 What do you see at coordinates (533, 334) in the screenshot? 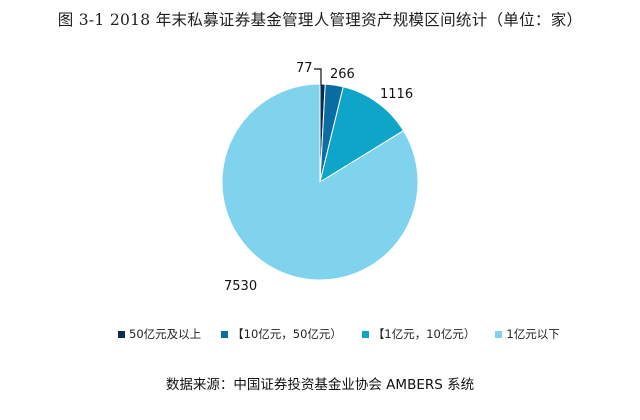
I see `legend-label: 1亿元以下` at bounding box center [533, 334].